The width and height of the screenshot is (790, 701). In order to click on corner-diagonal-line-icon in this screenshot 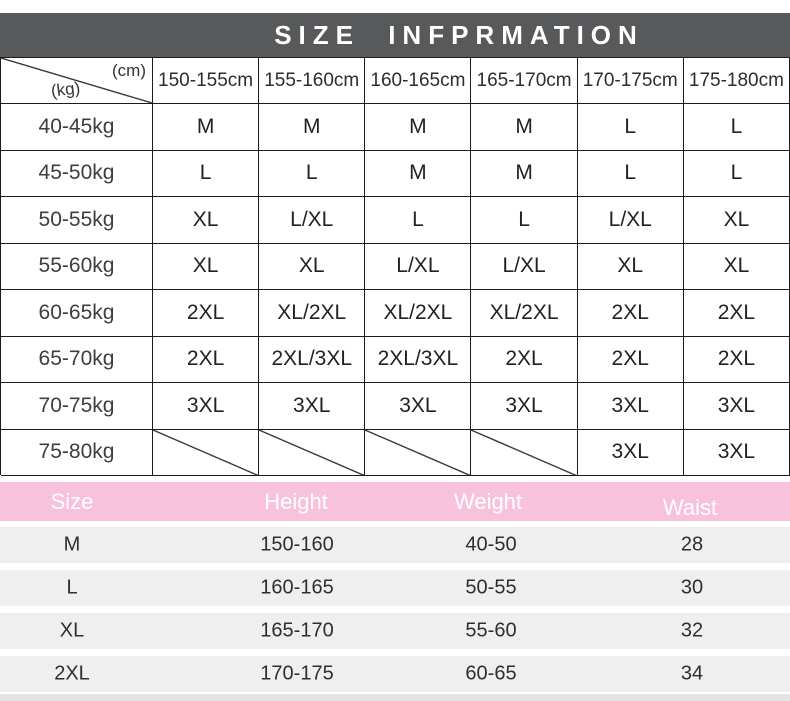, I will do `click(76, 80)`.